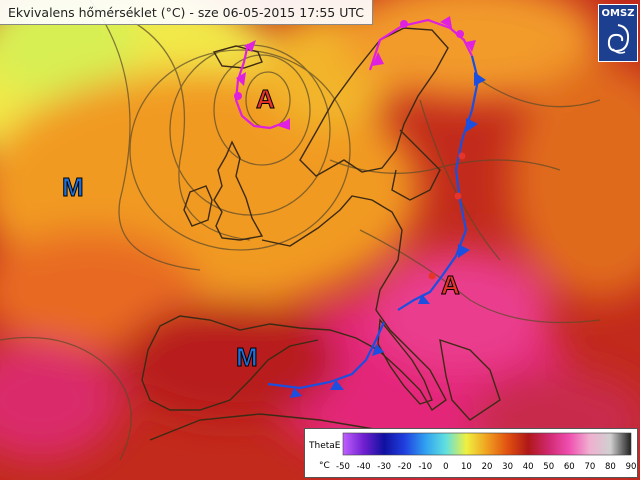 Image resolution: width=640 pixels, height=480 pixels. Describe the element at coordinates (238, 190) in the screenshot. I see `great-britain-coast` at that location.